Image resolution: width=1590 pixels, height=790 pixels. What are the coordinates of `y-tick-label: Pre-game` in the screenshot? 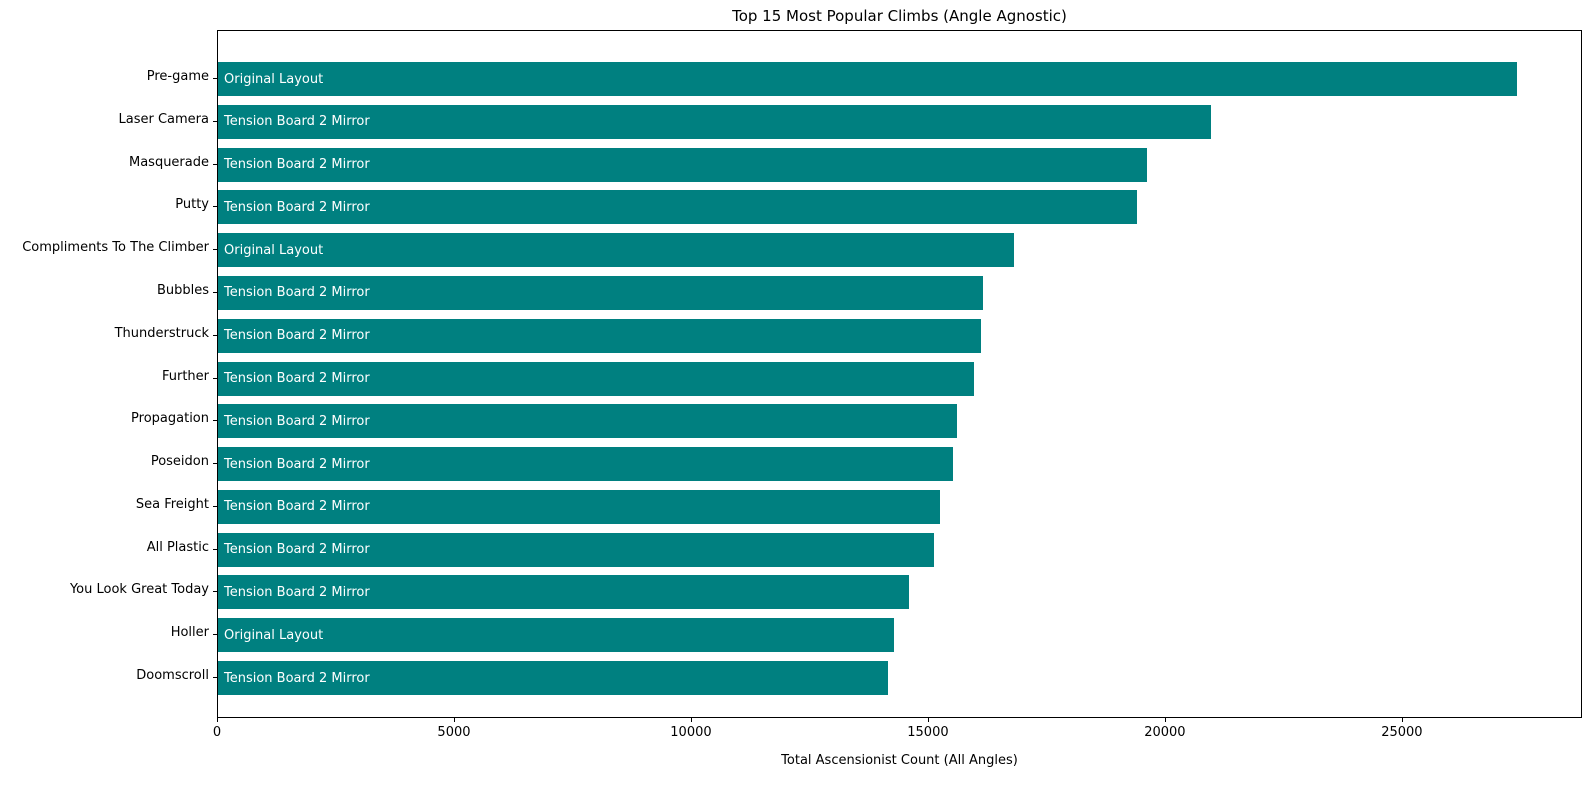 It's located at (177, 76).